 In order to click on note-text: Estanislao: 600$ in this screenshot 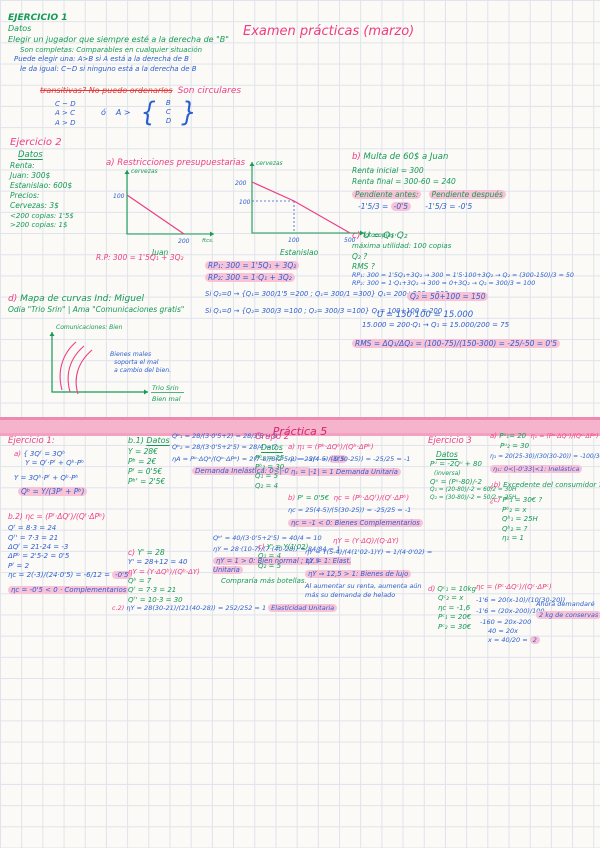, I will do `click(41, 186)`.